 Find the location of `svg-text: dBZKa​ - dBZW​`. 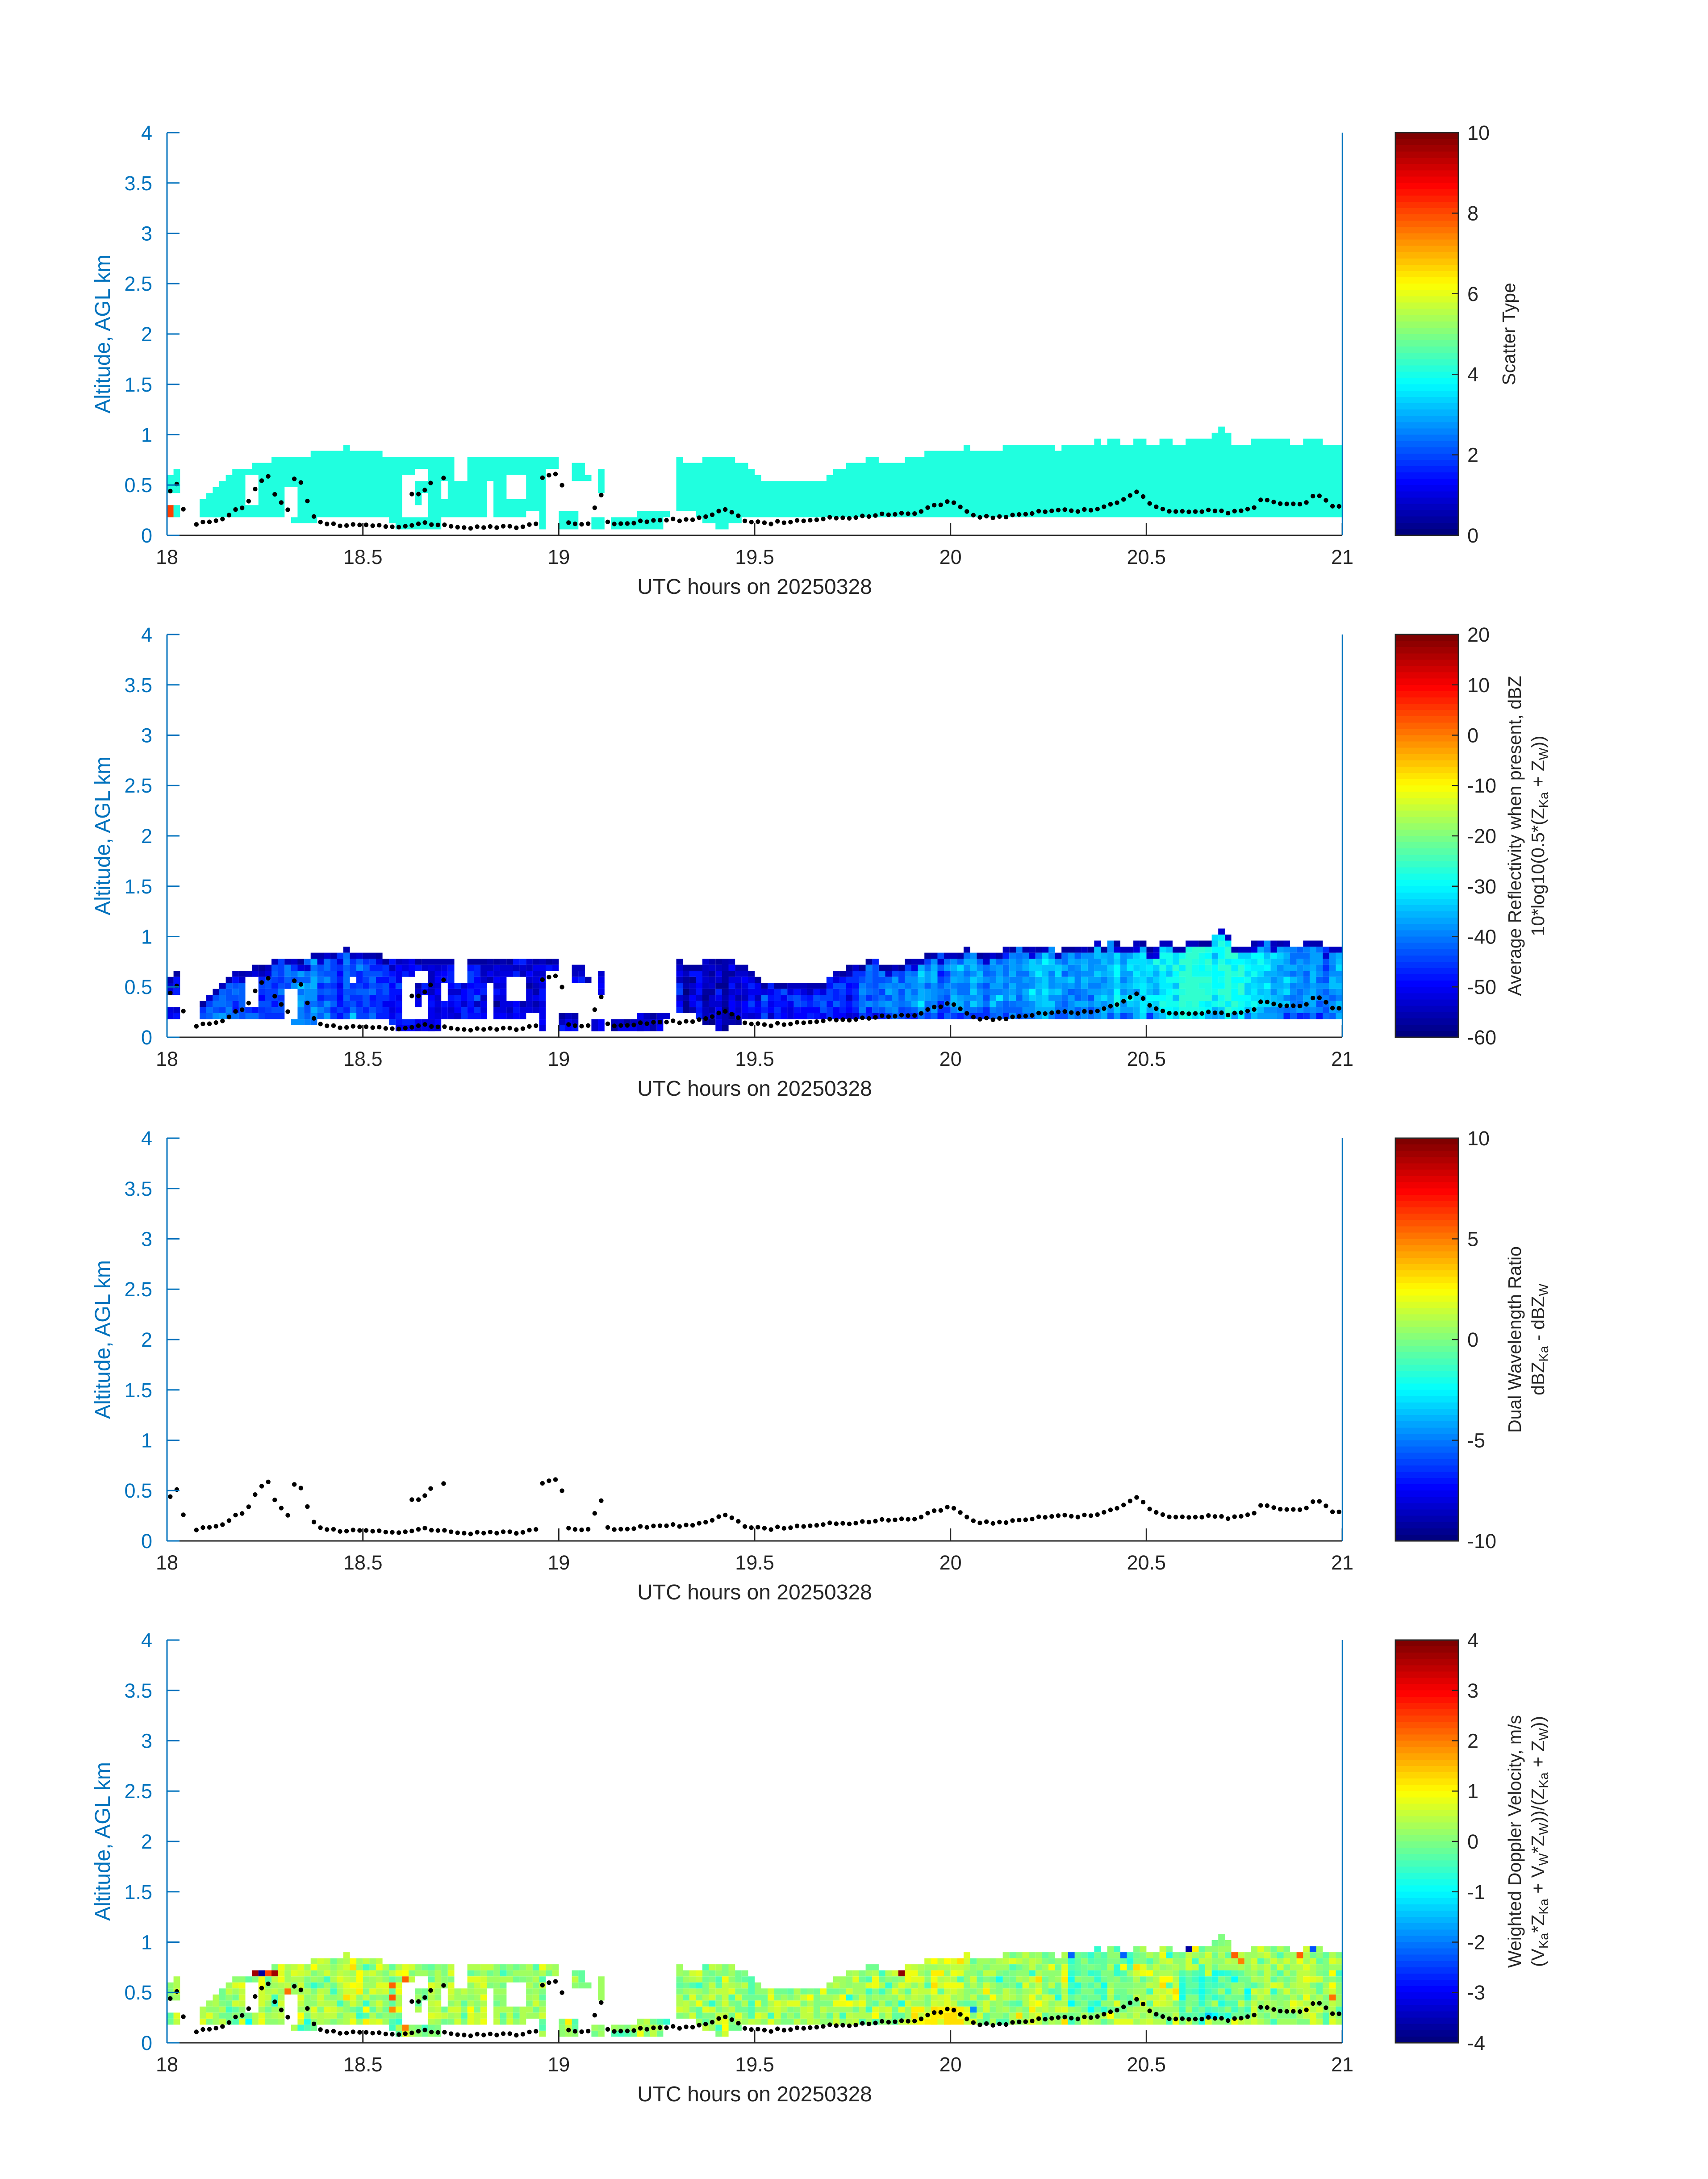

svg-text: dBZKa​ - dBZW​ is located at coordinates (1539, 1339).